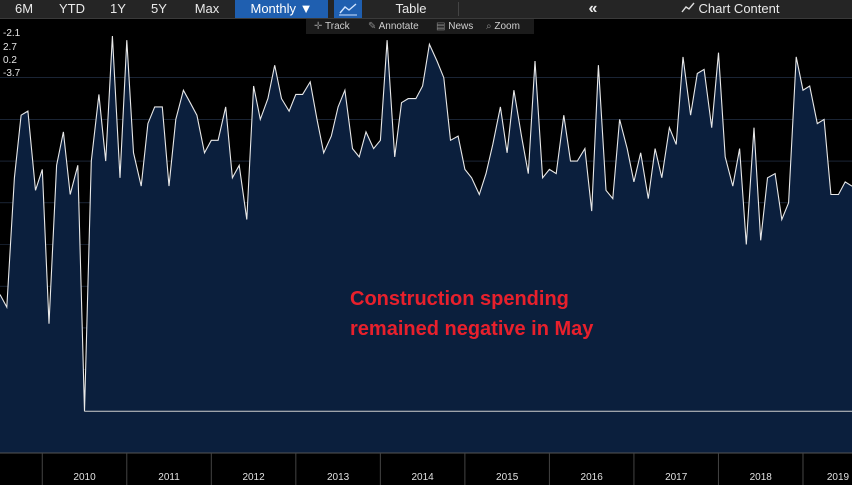 The width and height of the screenshot is (852, 485). Describe the element at coordinates (420, 26) in the screenshot. I see `chart-tools-bar: ✛ Track ✎ Annotate ▤ News ⌕ Zoom` at that location.